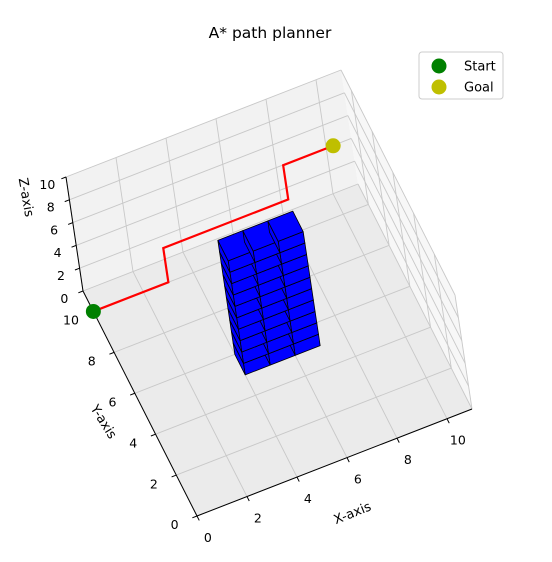  What do you see at coordinates (92, 361) in the screenshot?
I see `y-tick-label: 8` at bounding box center [92, 361].